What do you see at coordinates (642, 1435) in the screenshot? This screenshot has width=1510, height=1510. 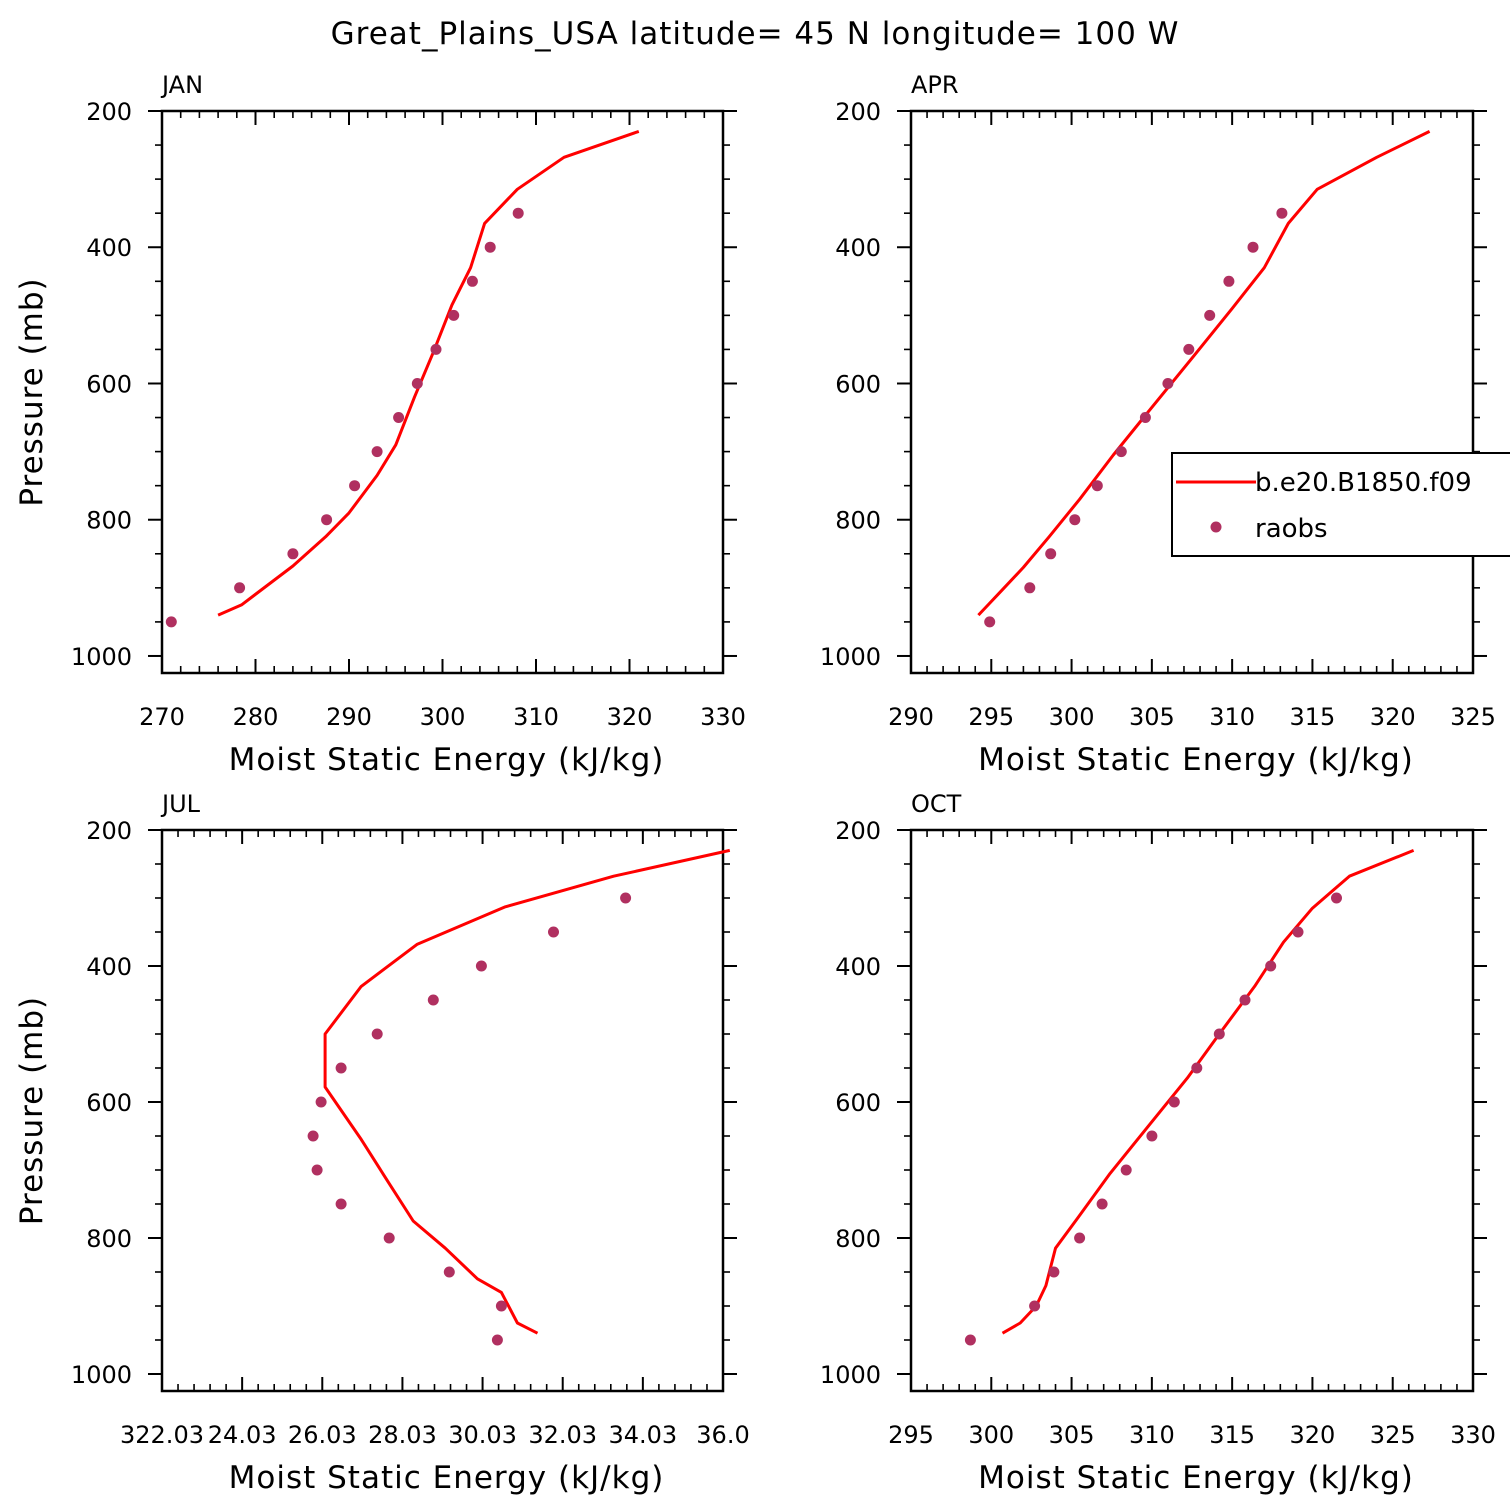 I see `x-tick-label: 34.03` at bounding box center [642, 1435].